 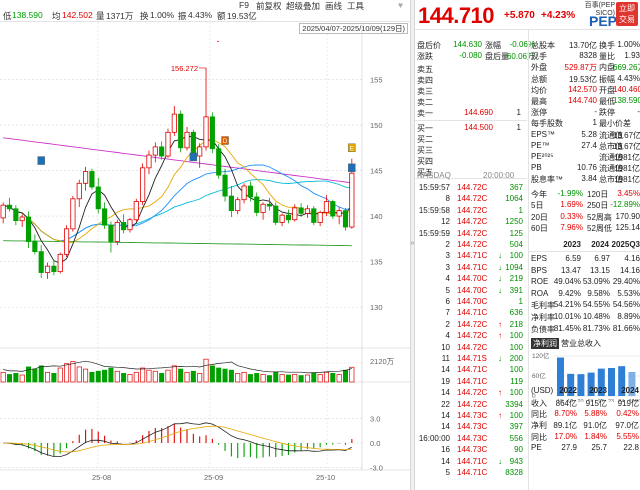 I want to click on tab-net-profit: 净利润, so click(x=545, y=343).